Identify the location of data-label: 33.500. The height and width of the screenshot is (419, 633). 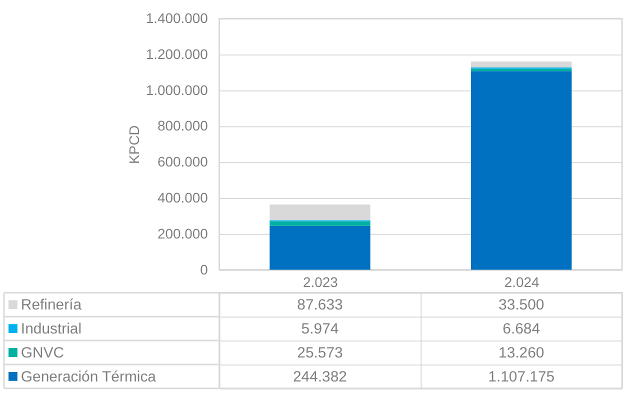
(521, 305).